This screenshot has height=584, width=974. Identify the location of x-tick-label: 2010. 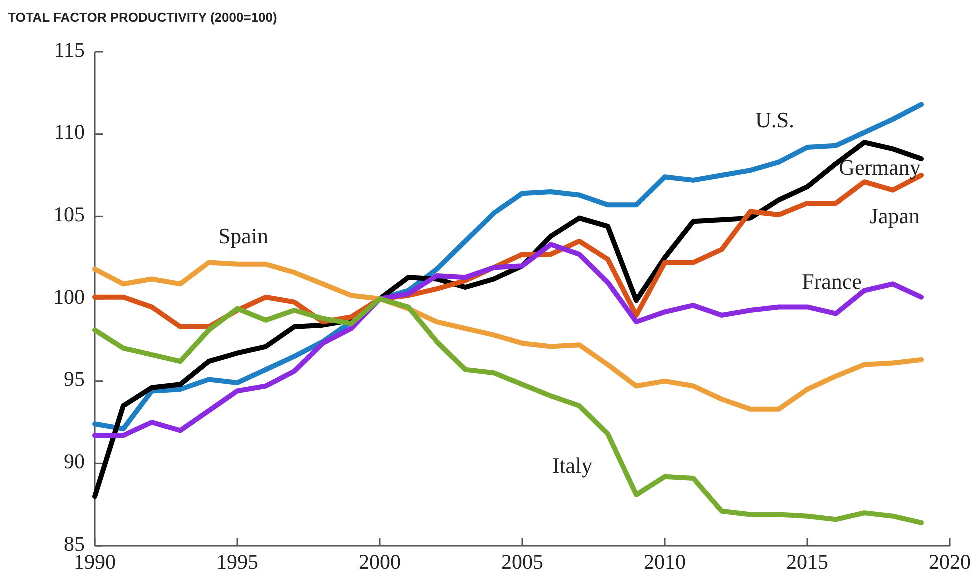
(665, 562).